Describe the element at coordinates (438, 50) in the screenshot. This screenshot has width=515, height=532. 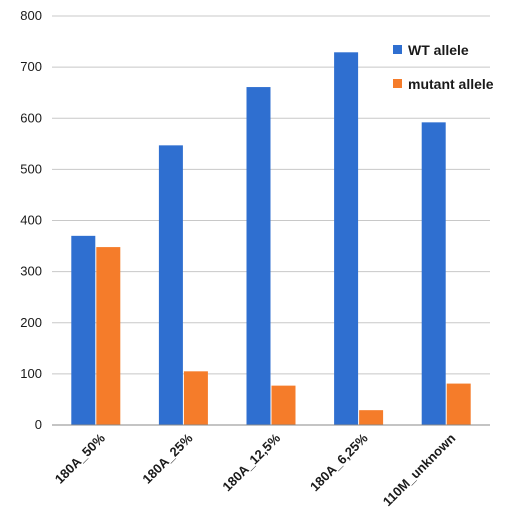
I see `legend-label-wt: WT allele` at that location.